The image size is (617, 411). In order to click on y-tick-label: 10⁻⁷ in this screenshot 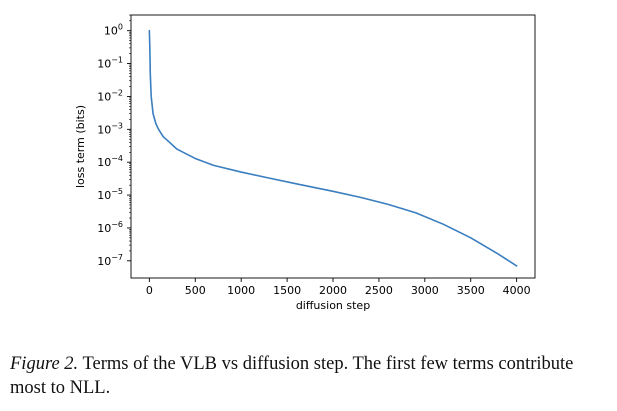, I will do `click(110, 260)`.